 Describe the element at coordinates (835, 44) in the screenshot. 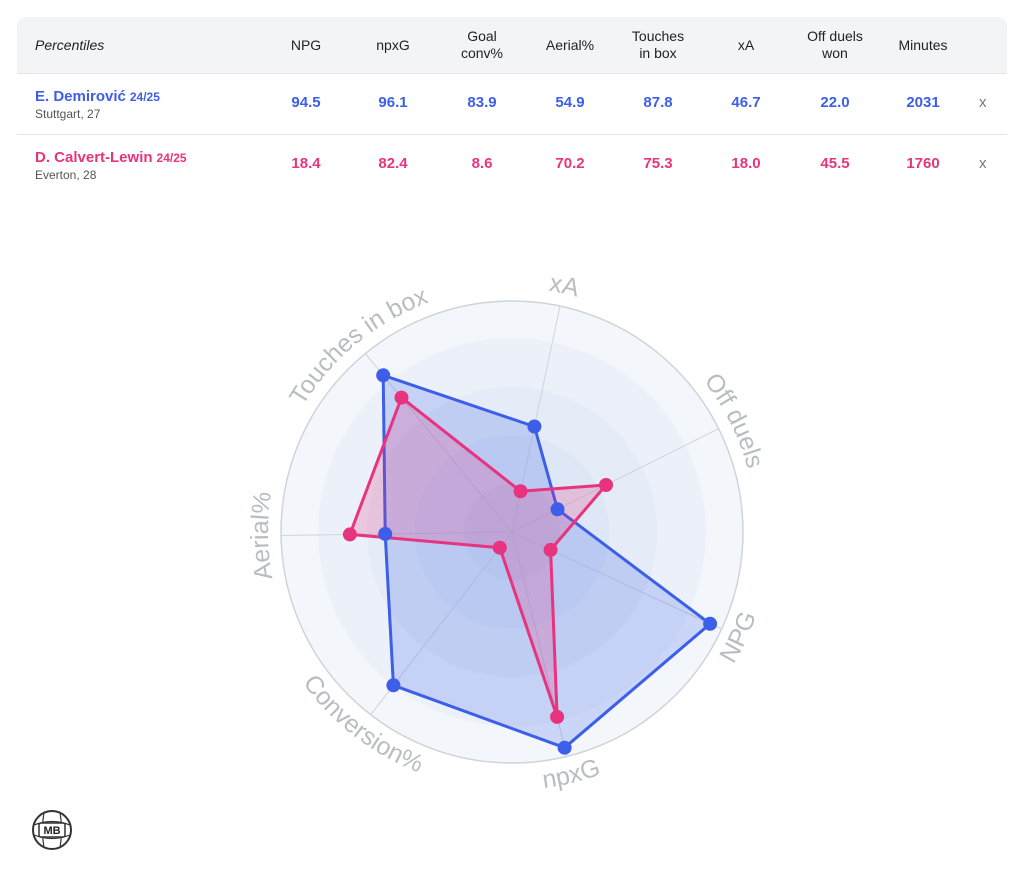

I see `header-off-duels-won: Off duels won` at that location.